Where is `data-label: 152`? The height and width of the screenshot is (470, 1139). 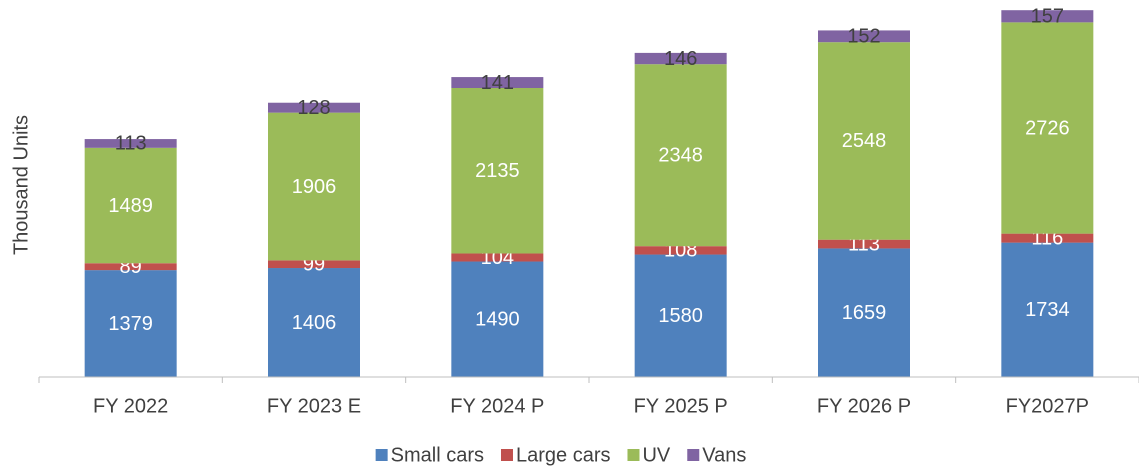
data-label: 152 is located at coordinates (863, 37).